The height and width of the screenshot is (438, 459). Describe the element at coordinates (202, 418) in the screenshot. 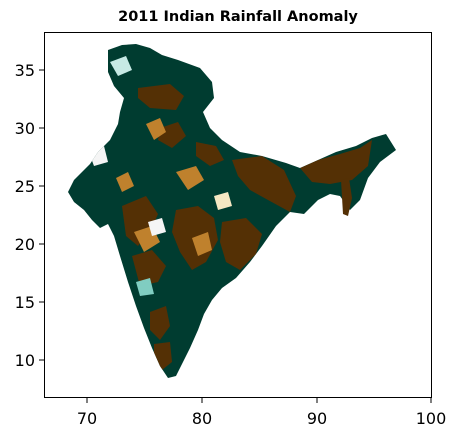

I see `x-tick-label: 80` at that location.